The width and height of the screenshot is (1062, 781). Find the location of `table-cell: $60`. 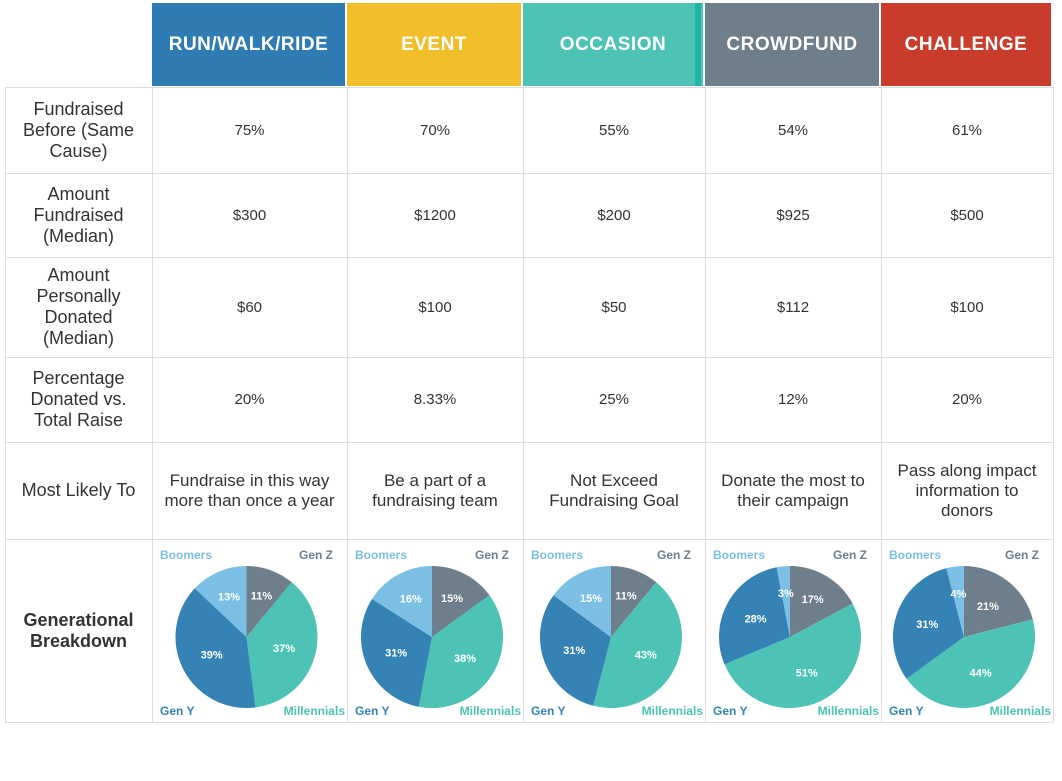

table-cell: $60 is located at coordinates (249, 307).